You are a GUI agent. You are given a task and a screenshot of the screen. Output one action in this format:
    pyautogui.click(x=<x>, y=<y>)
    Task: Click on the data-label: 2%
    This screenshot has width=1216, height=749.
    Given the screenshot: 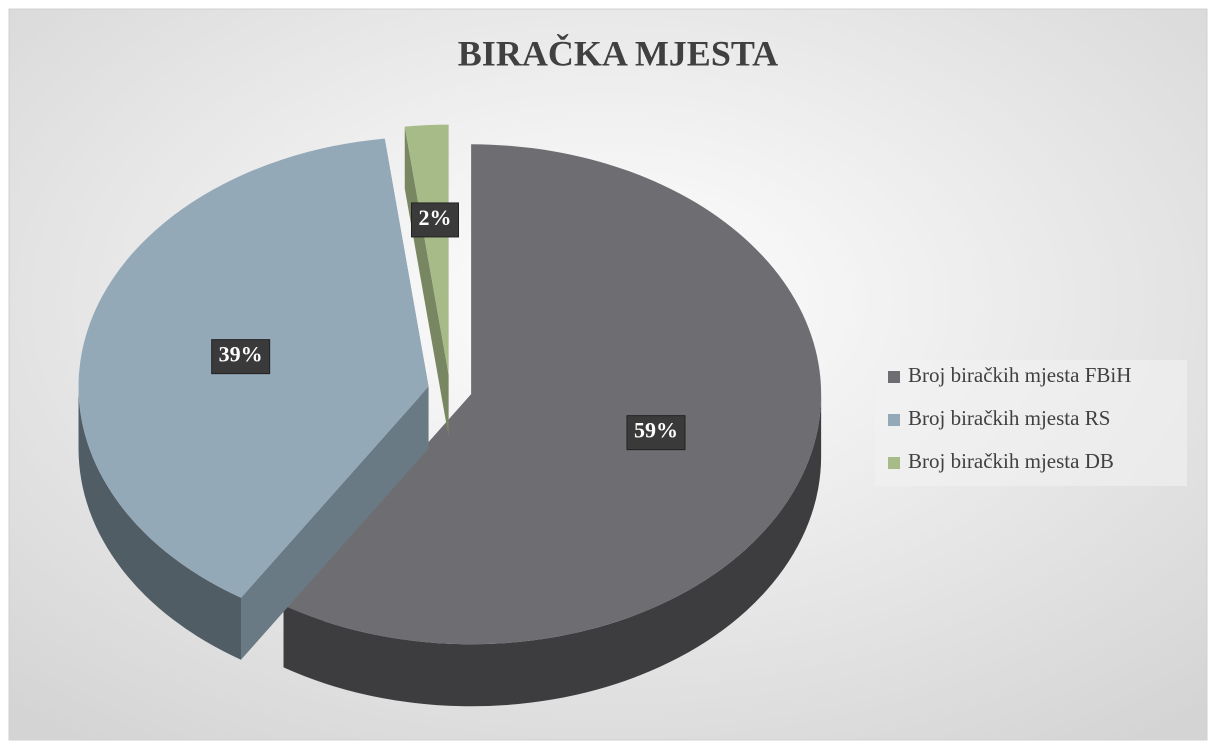 What is the action you would take?
    pyautogui.click(x=434, y=217)
    